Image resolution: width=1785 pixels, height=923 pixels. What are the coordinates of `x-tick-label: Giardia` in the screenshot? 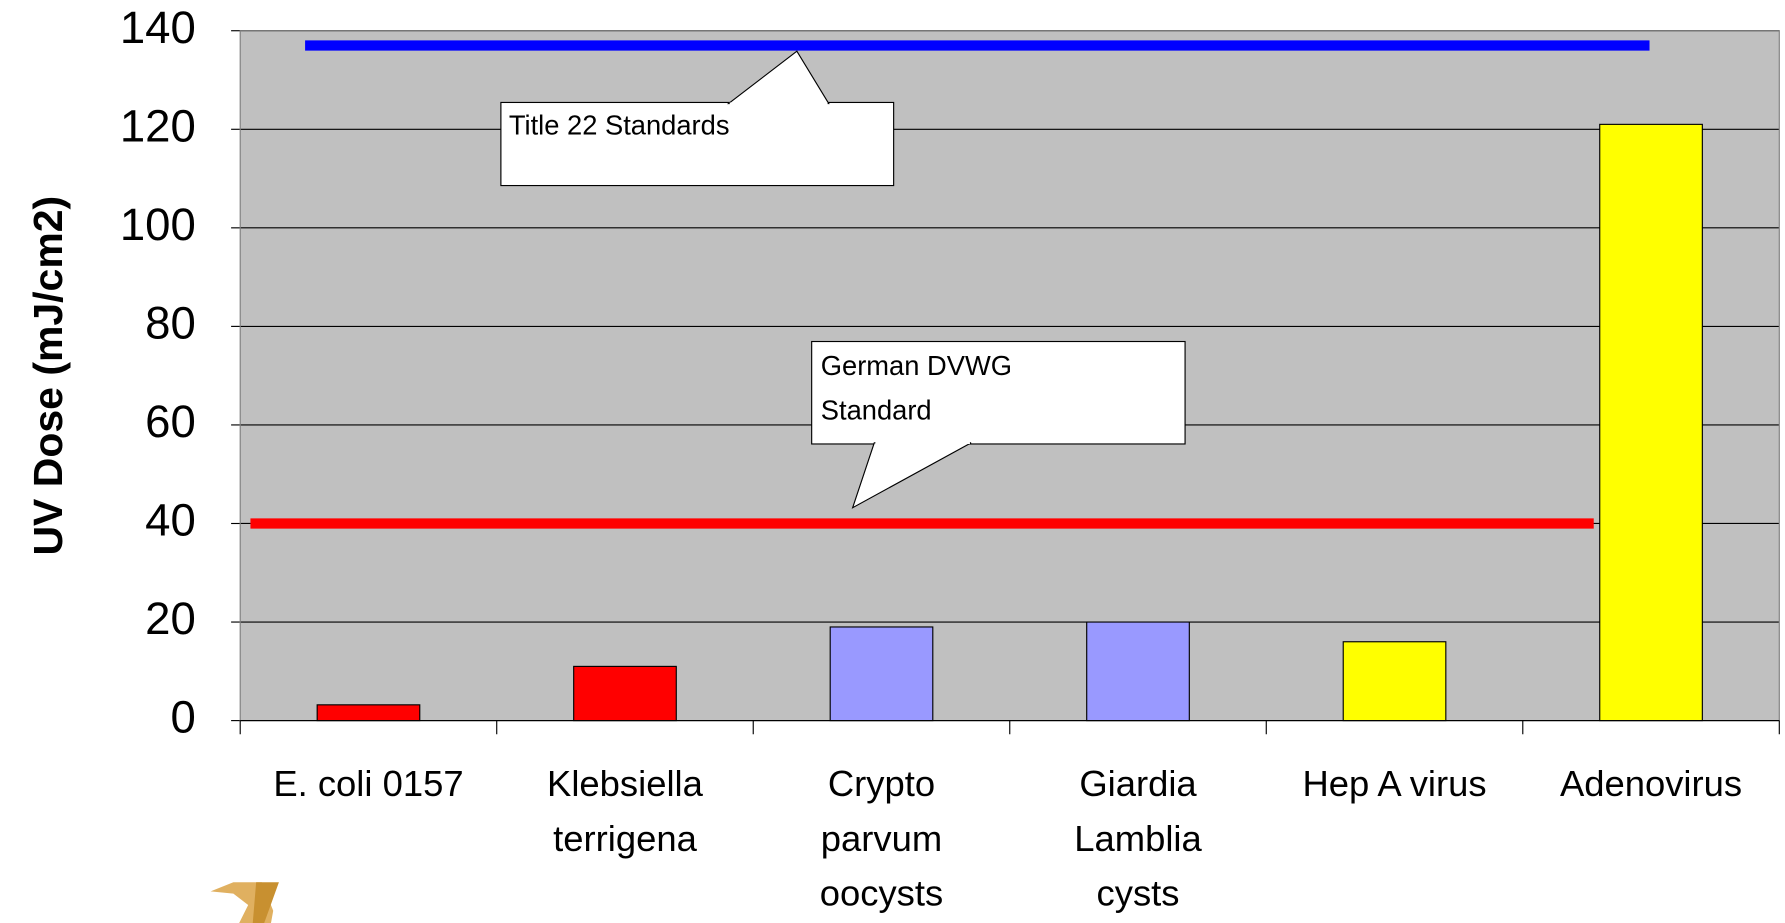 It's located at (1138, 783).